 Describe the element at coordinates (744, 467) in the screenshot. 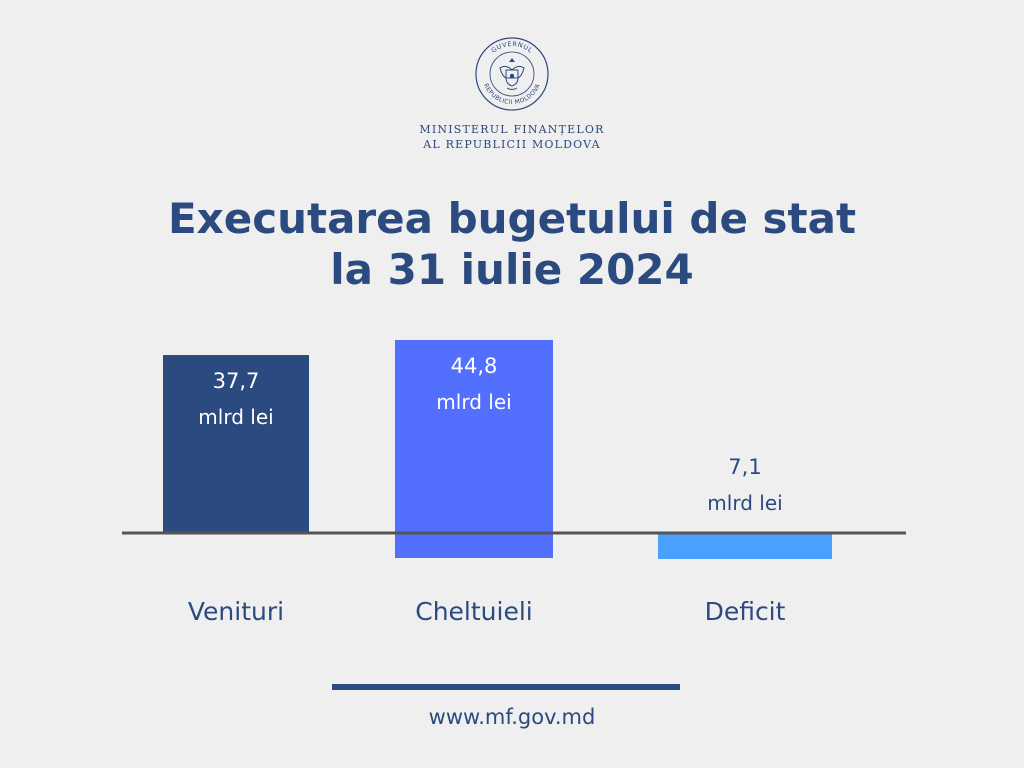

I see `data-label-value: 7,1` at that location.